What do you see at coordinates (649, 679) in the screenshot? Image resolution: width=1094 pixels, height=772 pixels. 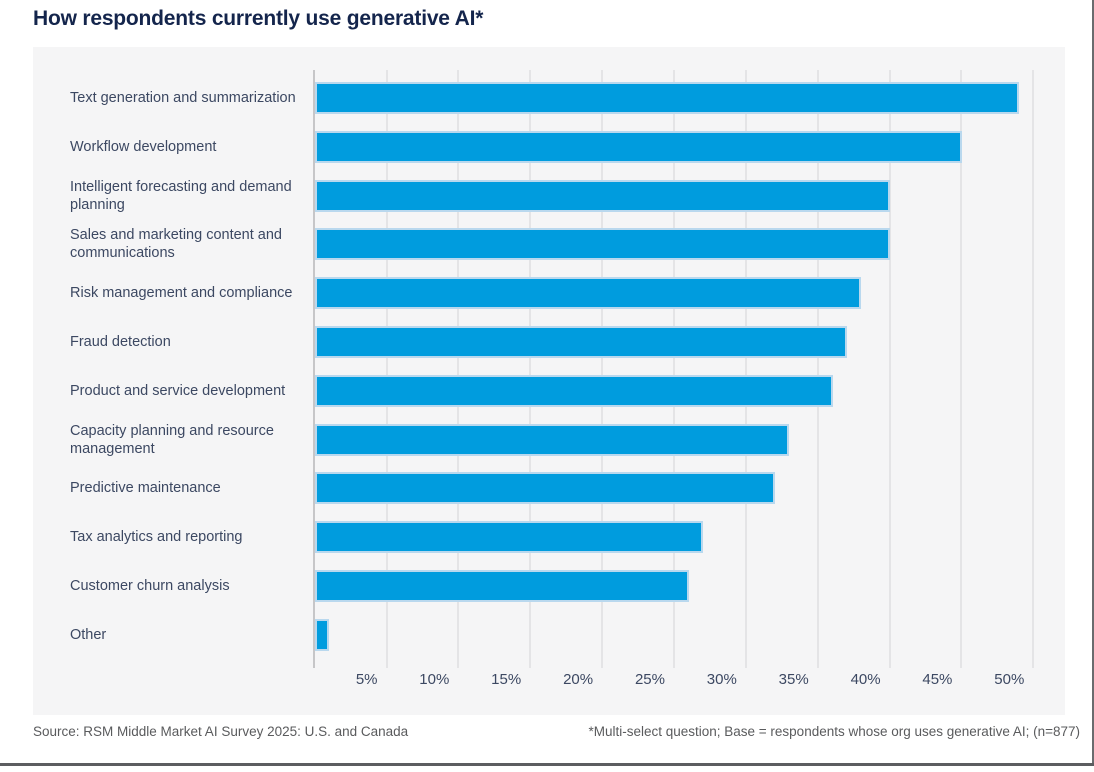 I see `x-tick-label: 25%` at bounding box center [649, 679].